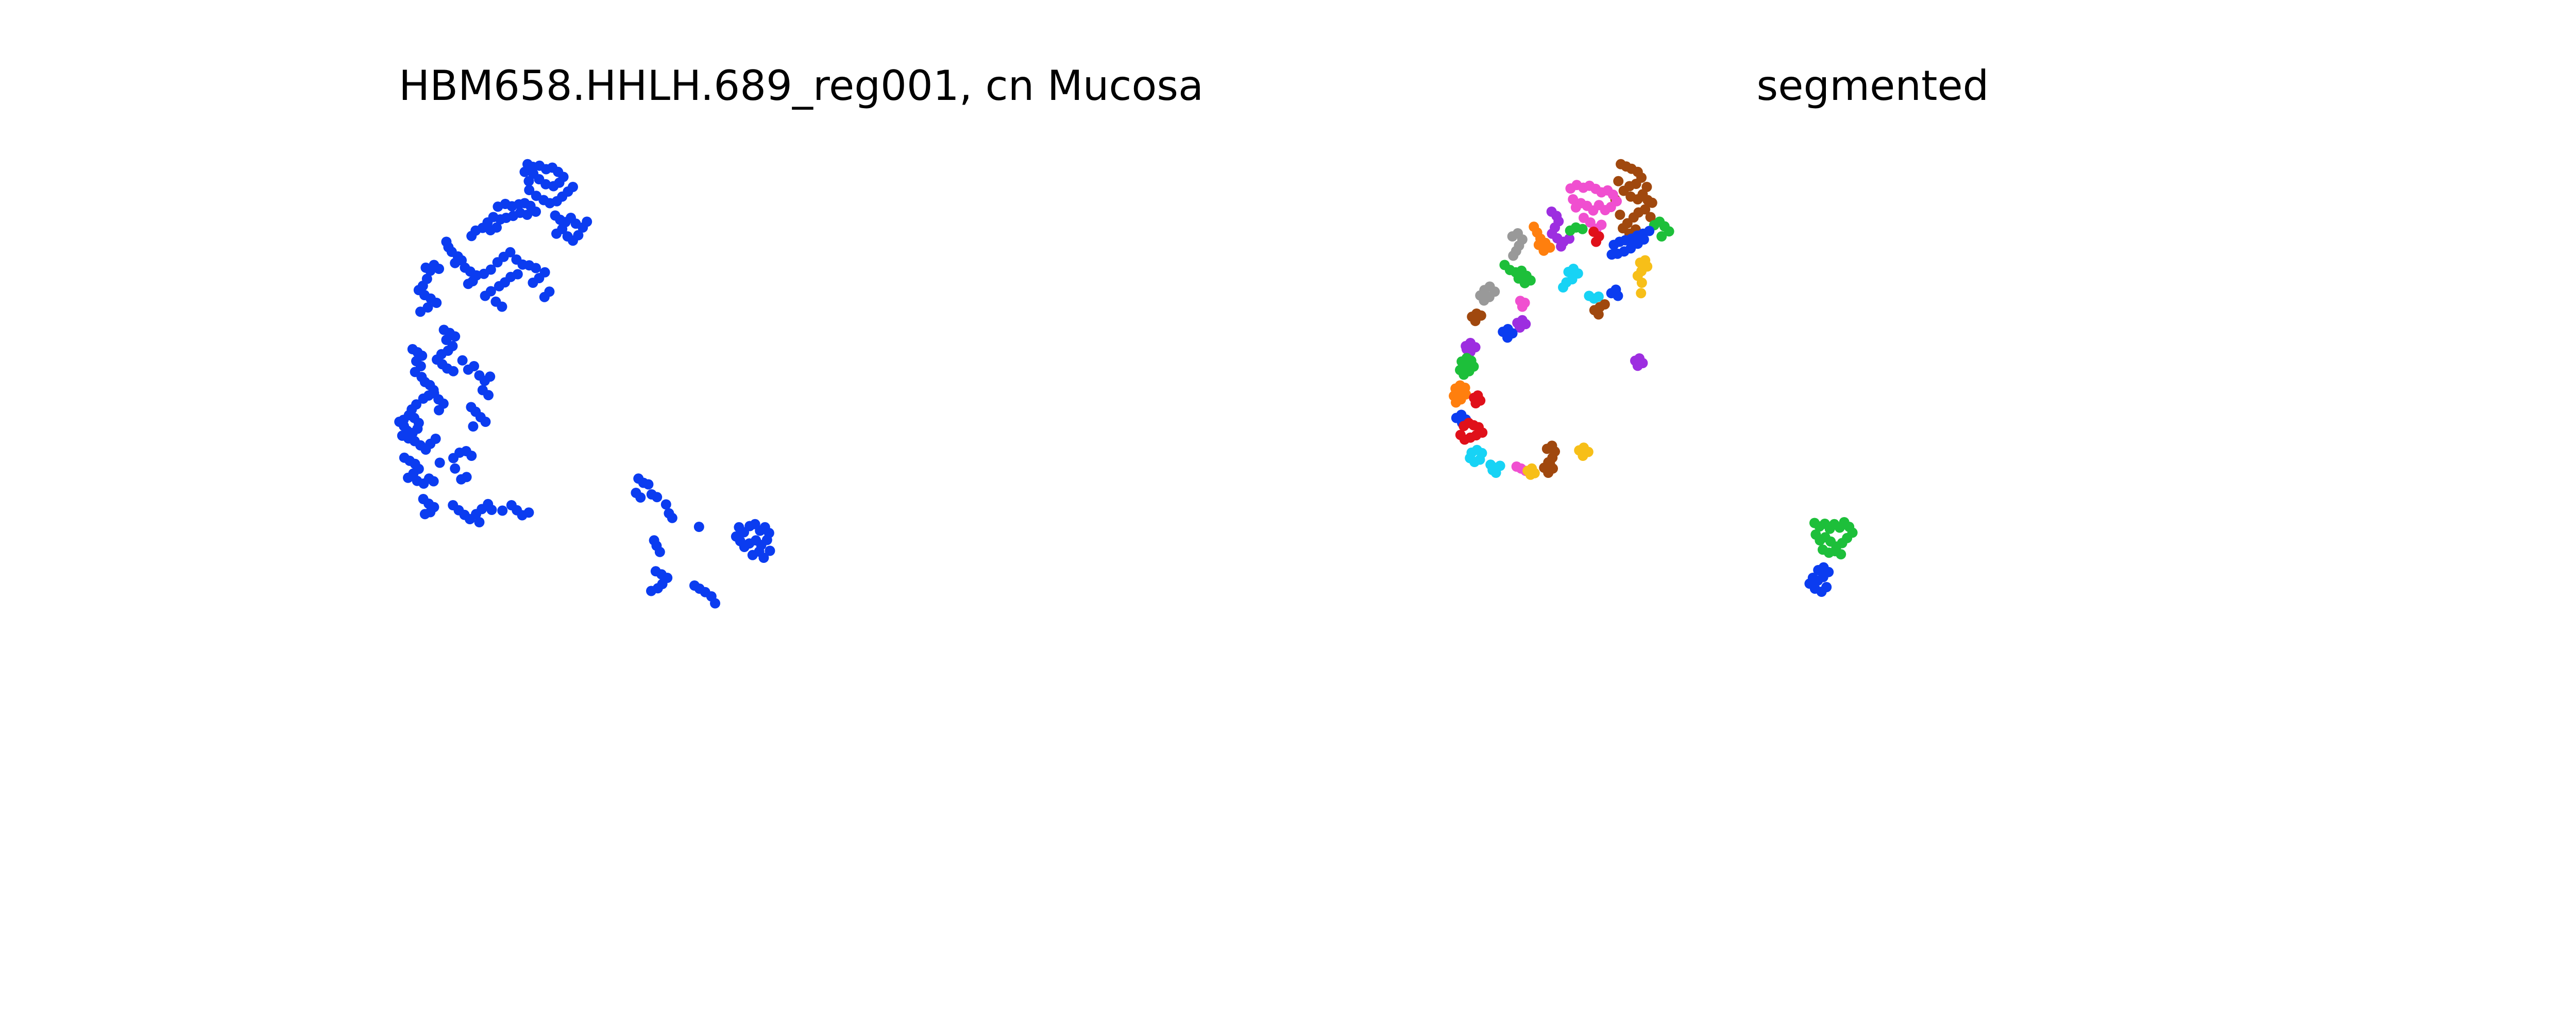 The width and height of the screenshot is (2576, 1030). I want to click on left-panel-title: HBM658.HHLH.689_reg001, cn Mucosa, so click(801, 86).